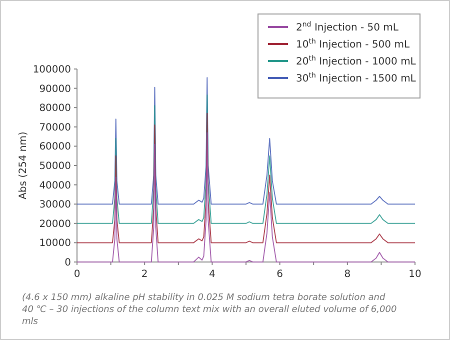  What do you see at coordinates (209, 310) in the screenshot?
I see `text: (4.6 x 150 mm) alkaline pH stability in 0.025 M sodium tetra borate solution and 40 ℃ – 30 injections of the column text mix with an overall eluted volume of 6,000 mls` at bounding box center [209, 310].